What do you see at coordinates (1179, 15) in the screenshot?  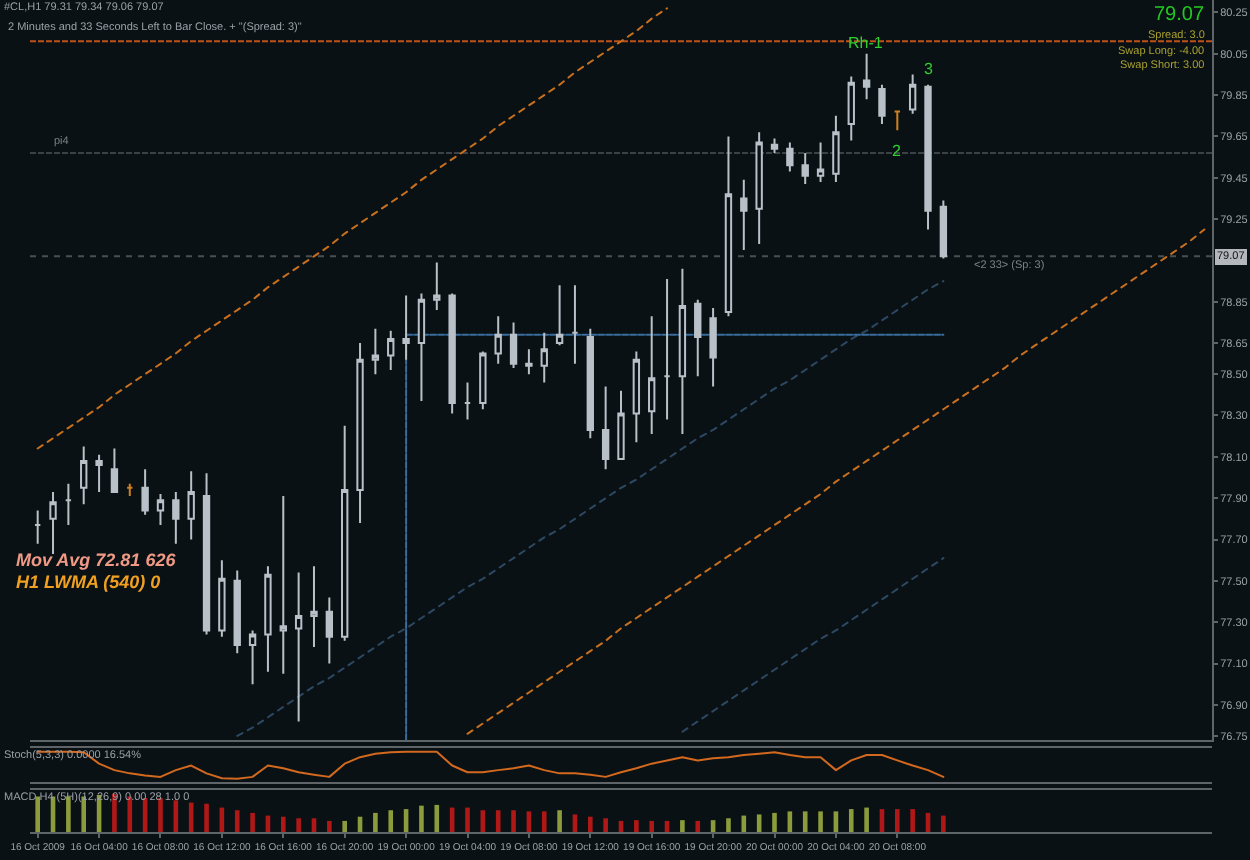 I see `annotation: 79.07` at bounding box center [1179, 15].